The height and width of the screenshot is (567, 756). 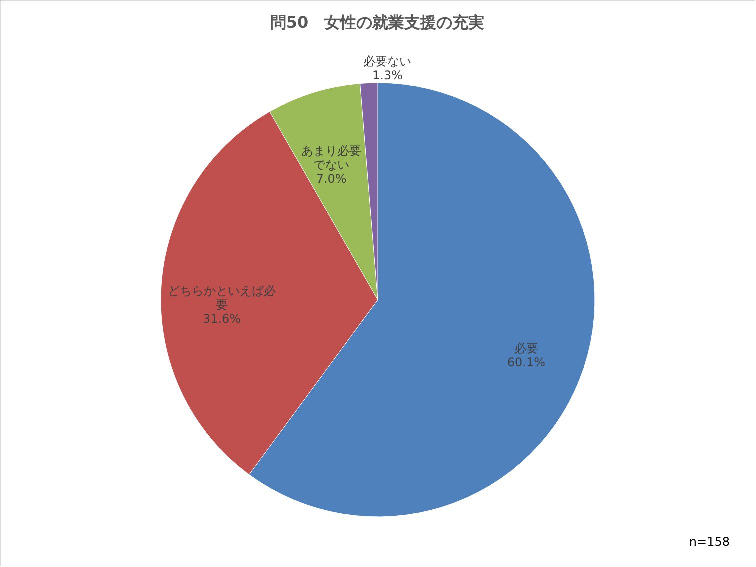 I want to click on slice-label: あまり必要でない, so click(x=332, y=158).